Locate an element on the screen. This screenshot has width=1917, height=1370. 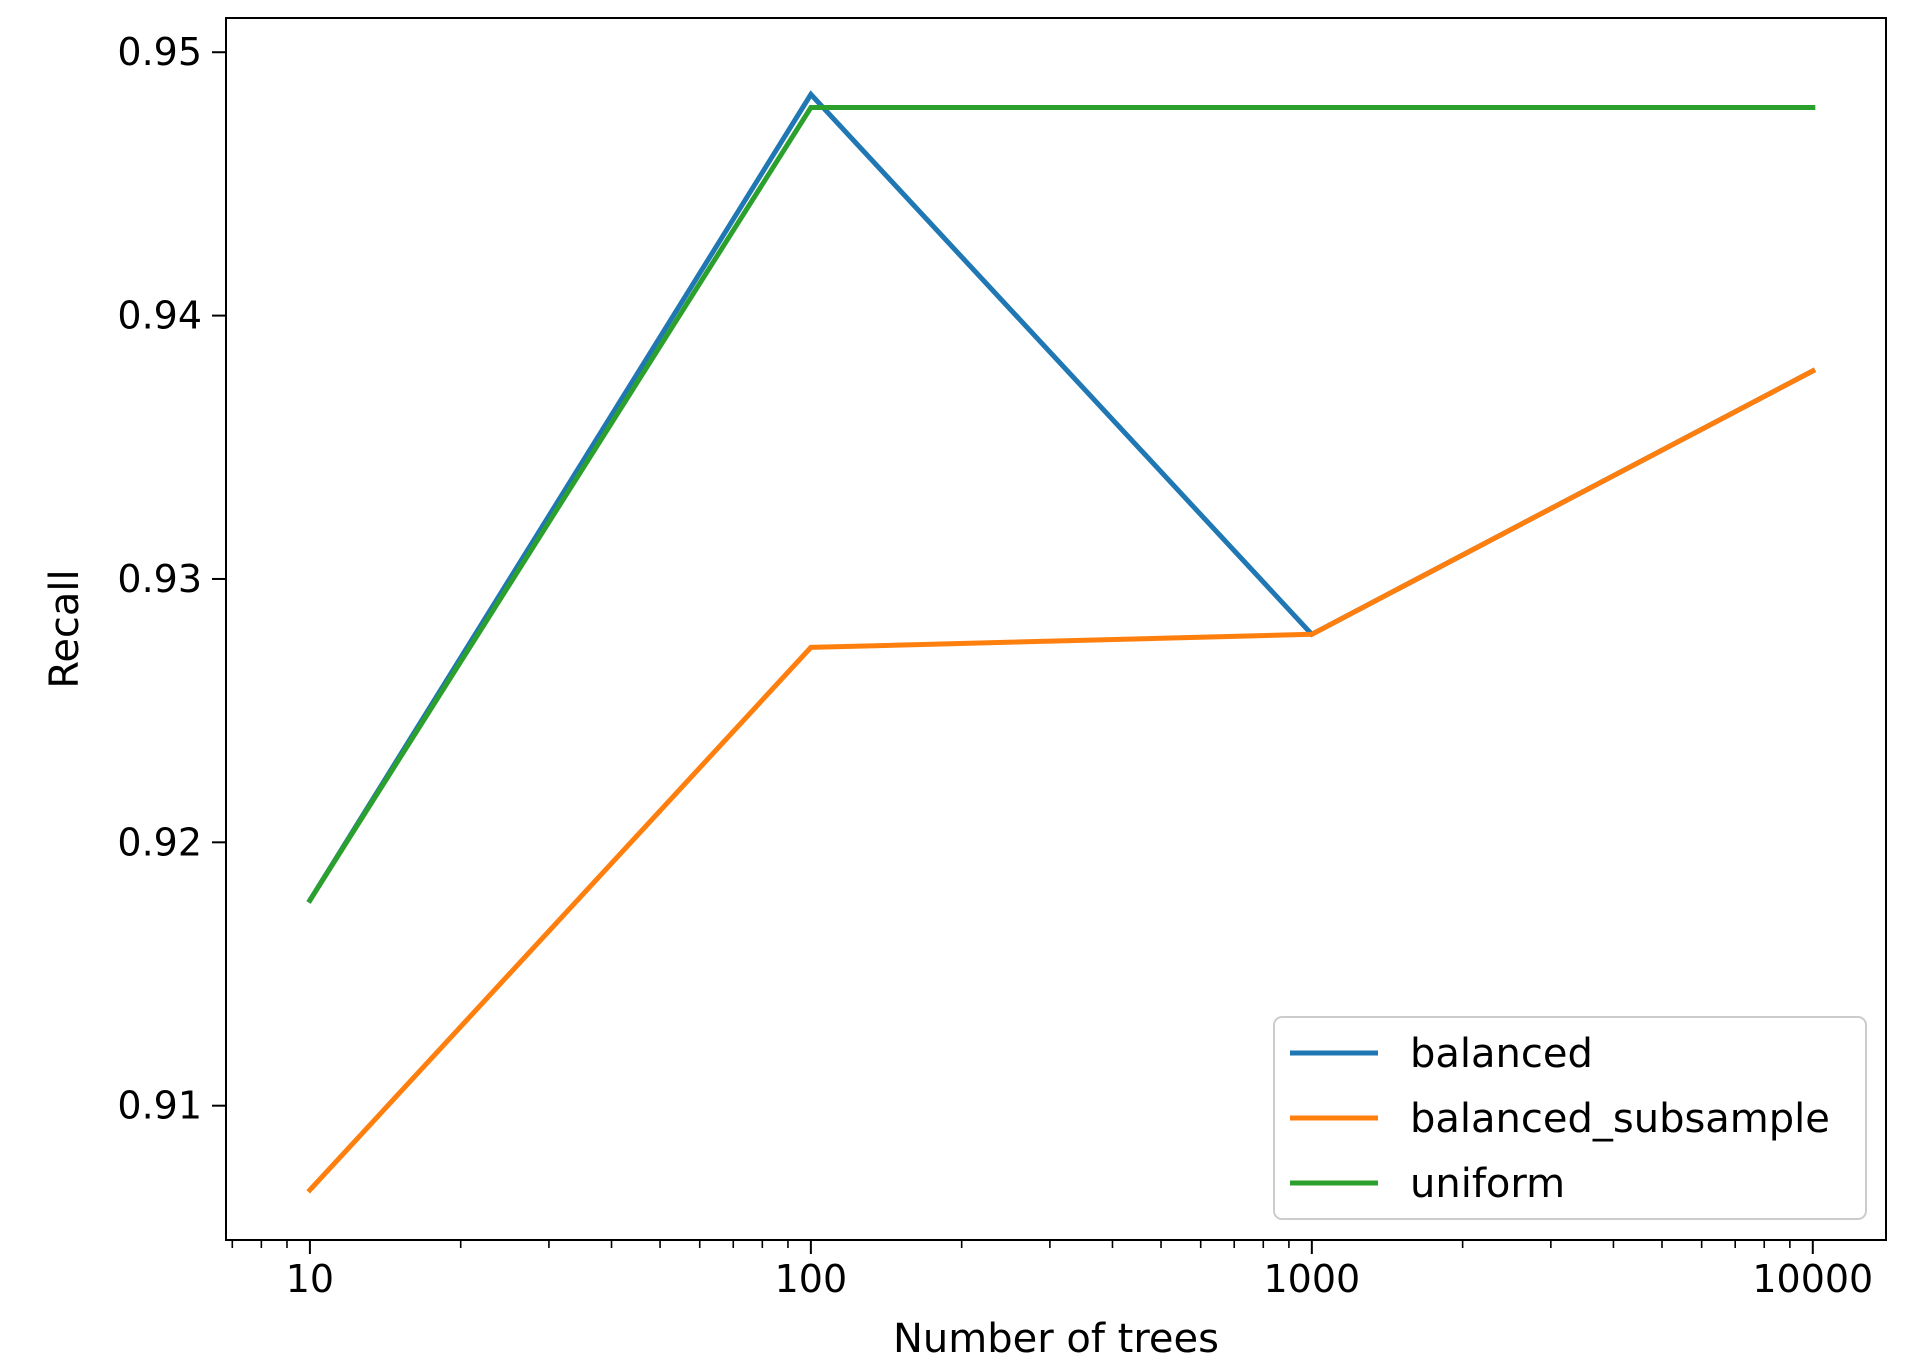
x-axis-label: Number of trees is located at coordinates (1056, 1339).